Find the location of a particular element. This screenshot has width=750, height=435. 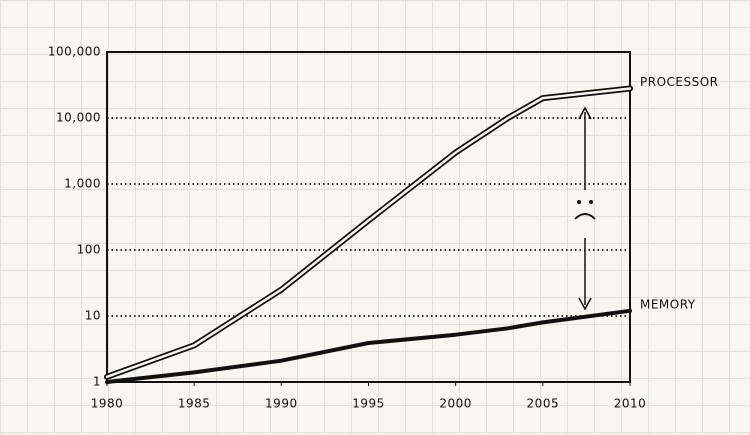

x-tick-label: 1985 is located at coordinates (194, 404).